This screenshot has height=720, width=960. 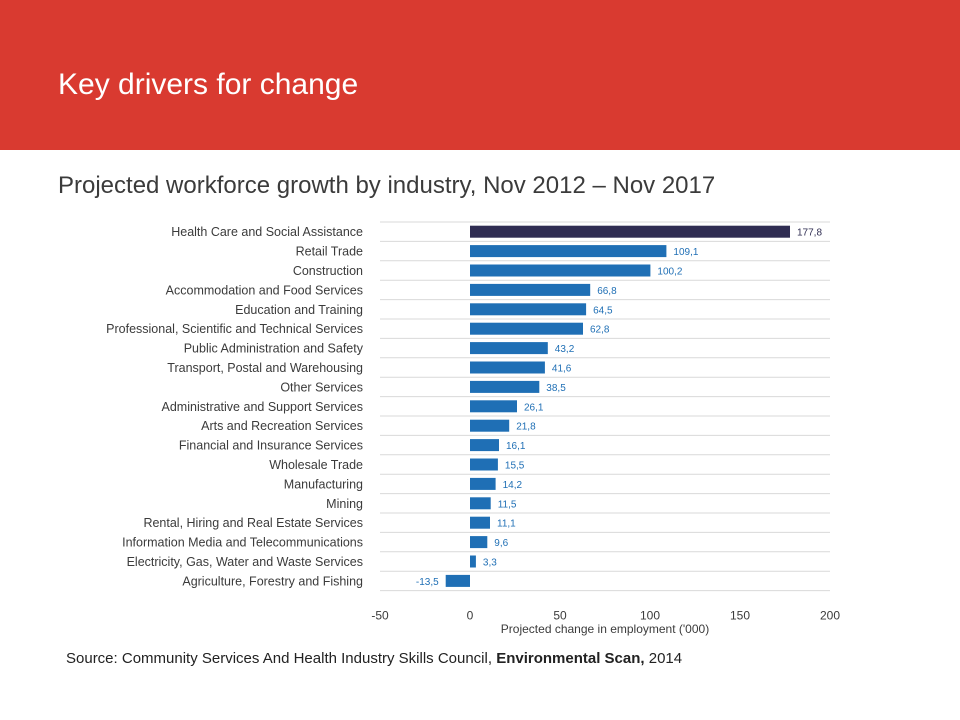 What do you see at coordinates (329, 252) in the screenshot?
I see `category-label: Retail Trade` at bounding box center [329, 252].